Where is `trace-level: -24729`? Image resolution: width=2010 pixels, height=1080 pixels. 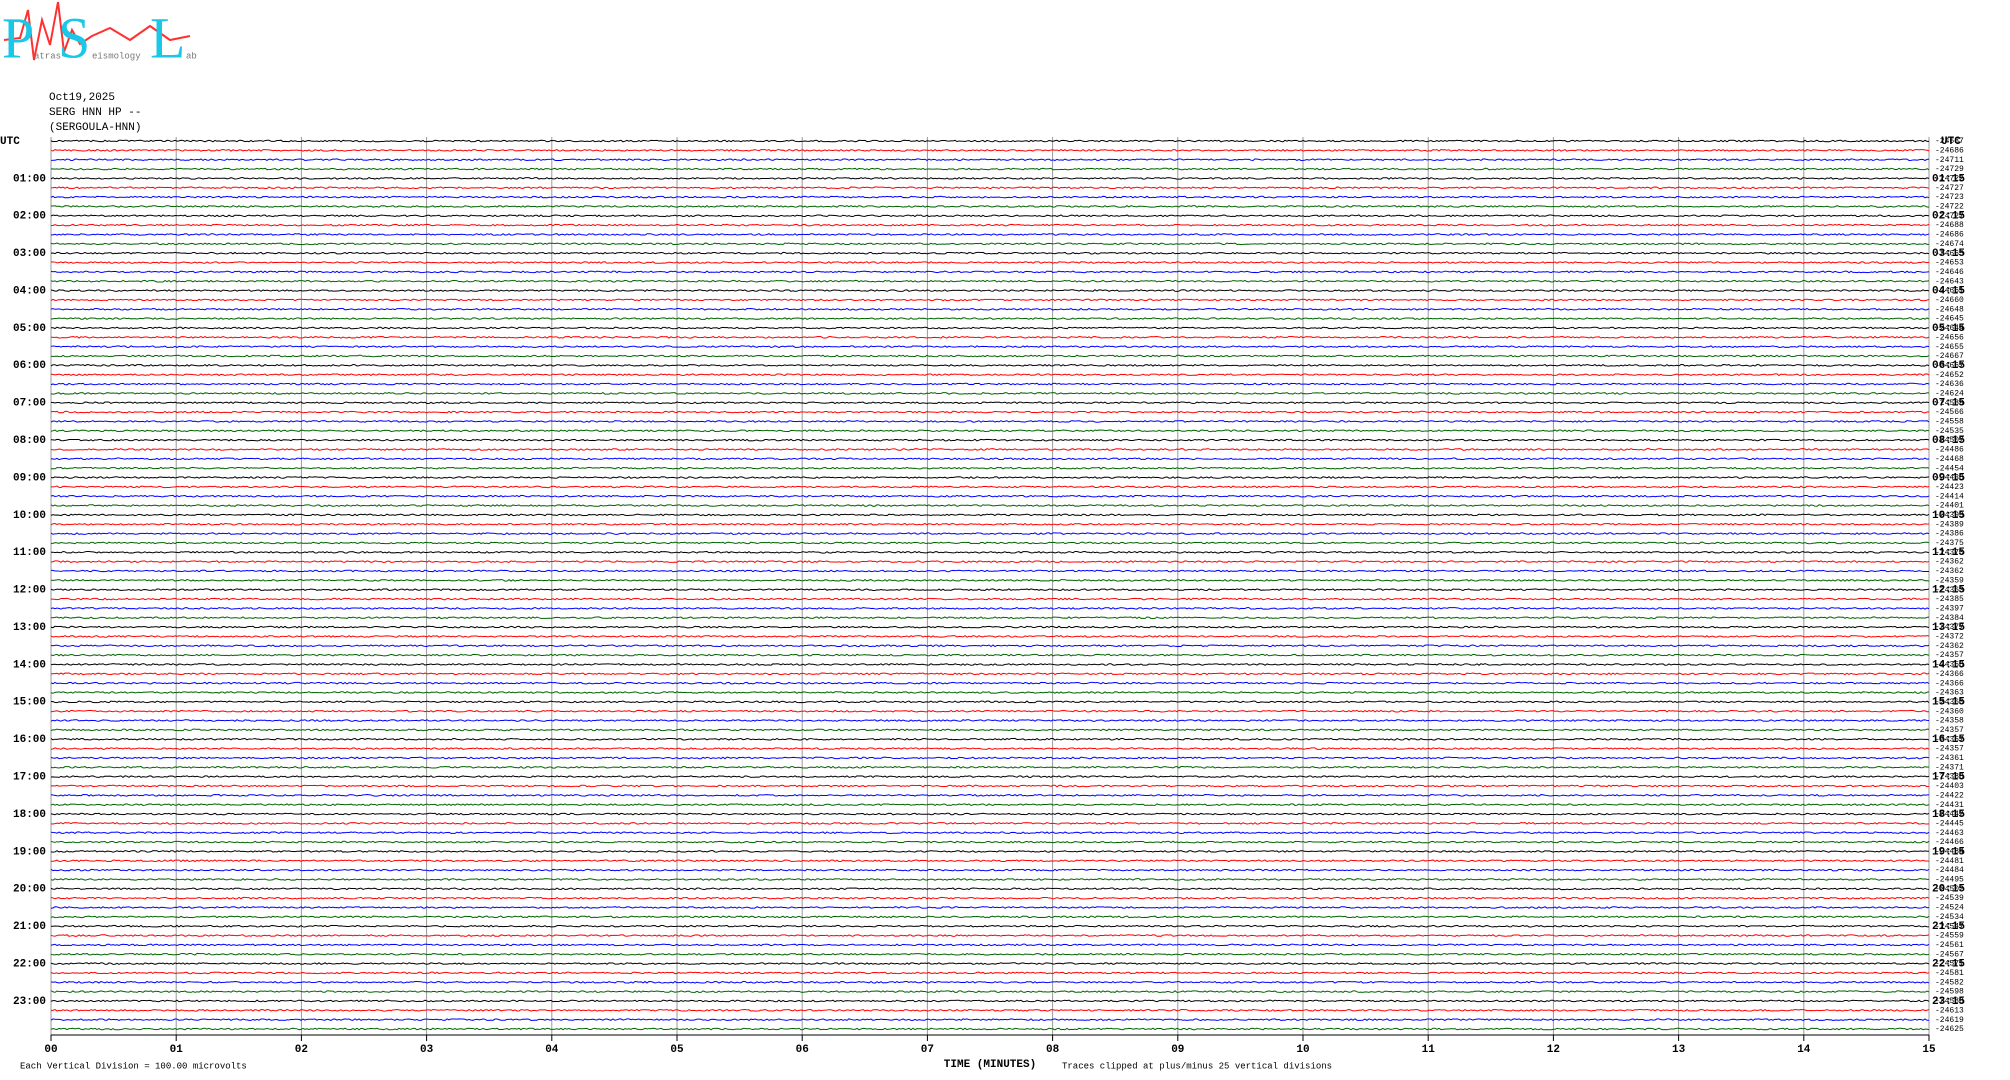 trace-level: -24729 is located at coordinates (1949, 169).